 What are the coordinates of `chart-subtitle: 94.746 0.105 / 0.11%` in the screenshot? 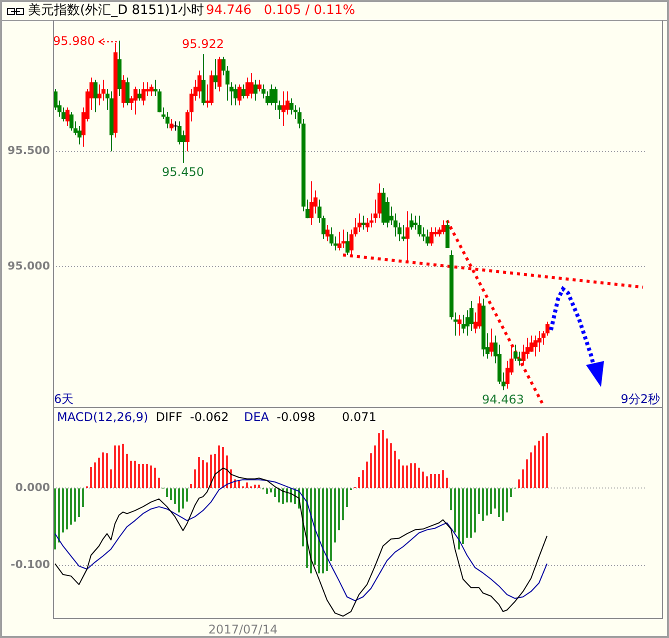 It's located at (281, 11).